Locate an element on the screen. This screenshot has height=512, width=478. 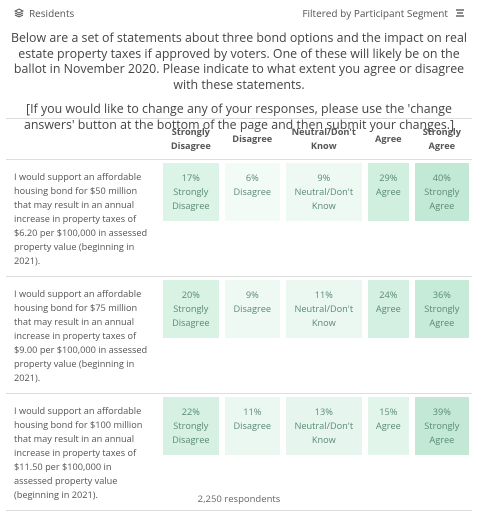
column-header: Strongly Disagree is located at coordinates (190, 139).